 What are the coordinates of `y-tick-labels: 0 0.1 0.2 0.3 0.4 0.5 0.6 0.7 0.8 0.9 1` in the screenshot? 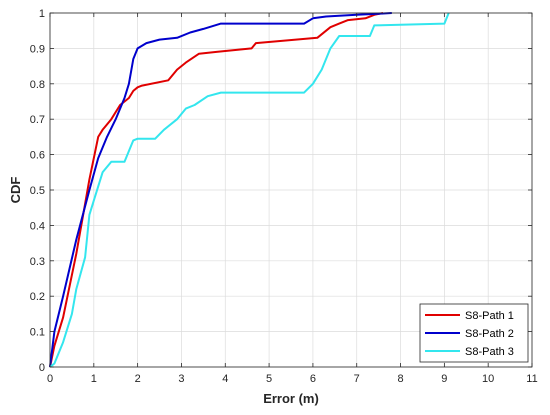 It's located at (37, 191).